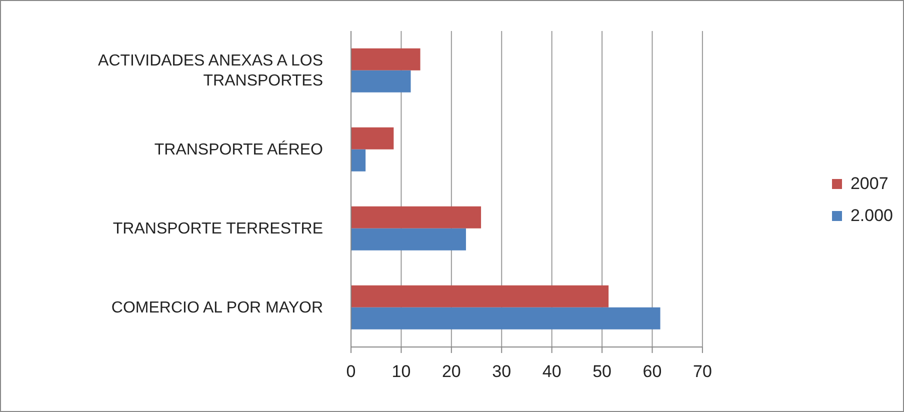  I want to click on x-tick-label: 20, so click(451, 372).